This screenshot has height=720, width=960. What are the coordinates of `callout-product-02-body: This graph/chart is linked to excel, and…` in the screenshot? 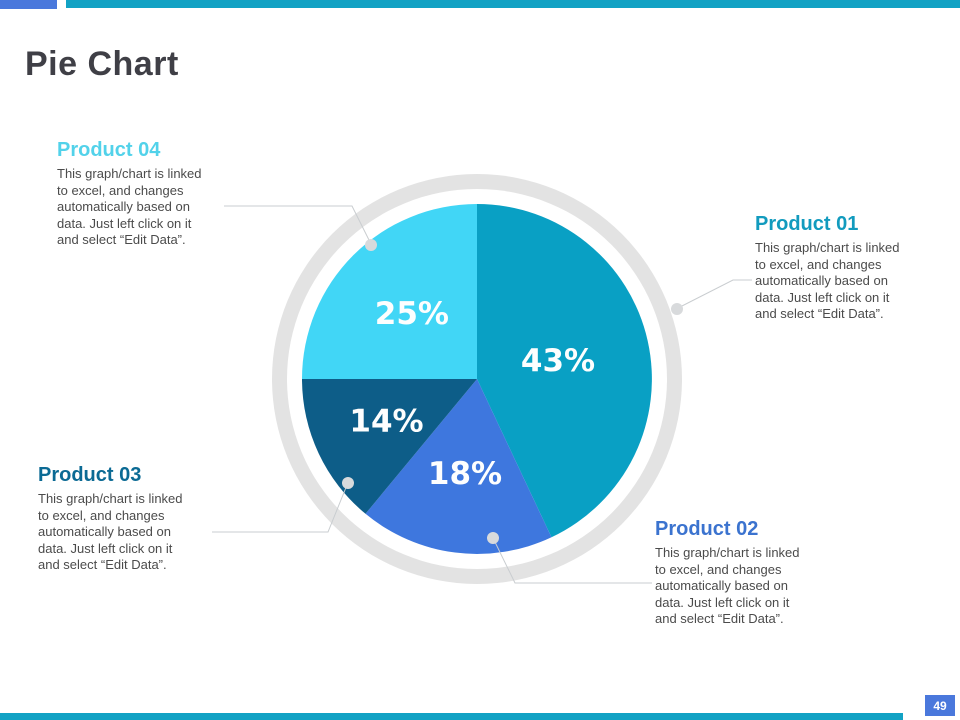 It's located at (727, 585).